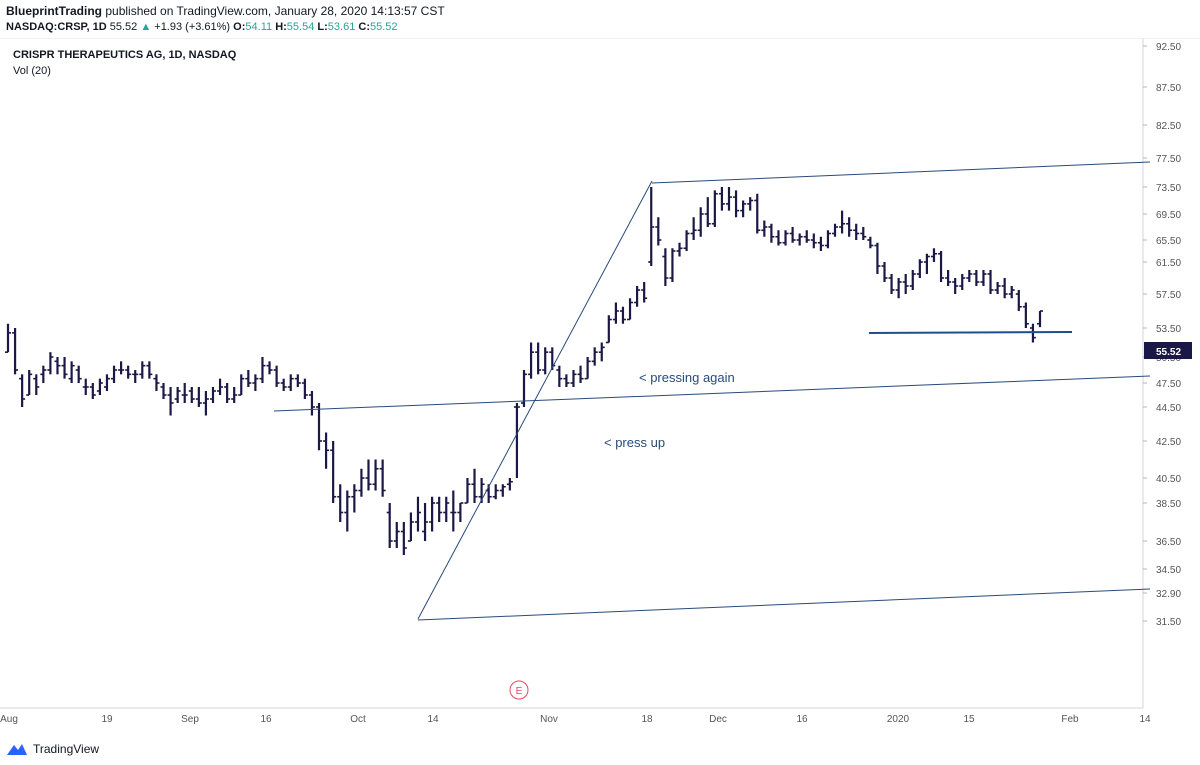  I want to click on annotation-press-up: < press up, so click(634, 442).